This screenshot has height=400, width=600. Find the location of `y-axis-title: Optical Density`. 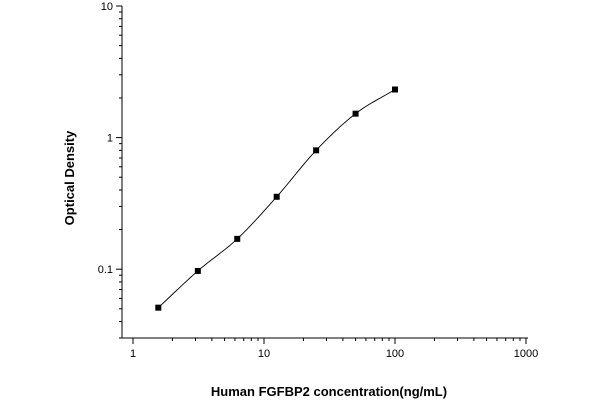

y-axis-title: Optical Density is located at coordinates (69, 177).